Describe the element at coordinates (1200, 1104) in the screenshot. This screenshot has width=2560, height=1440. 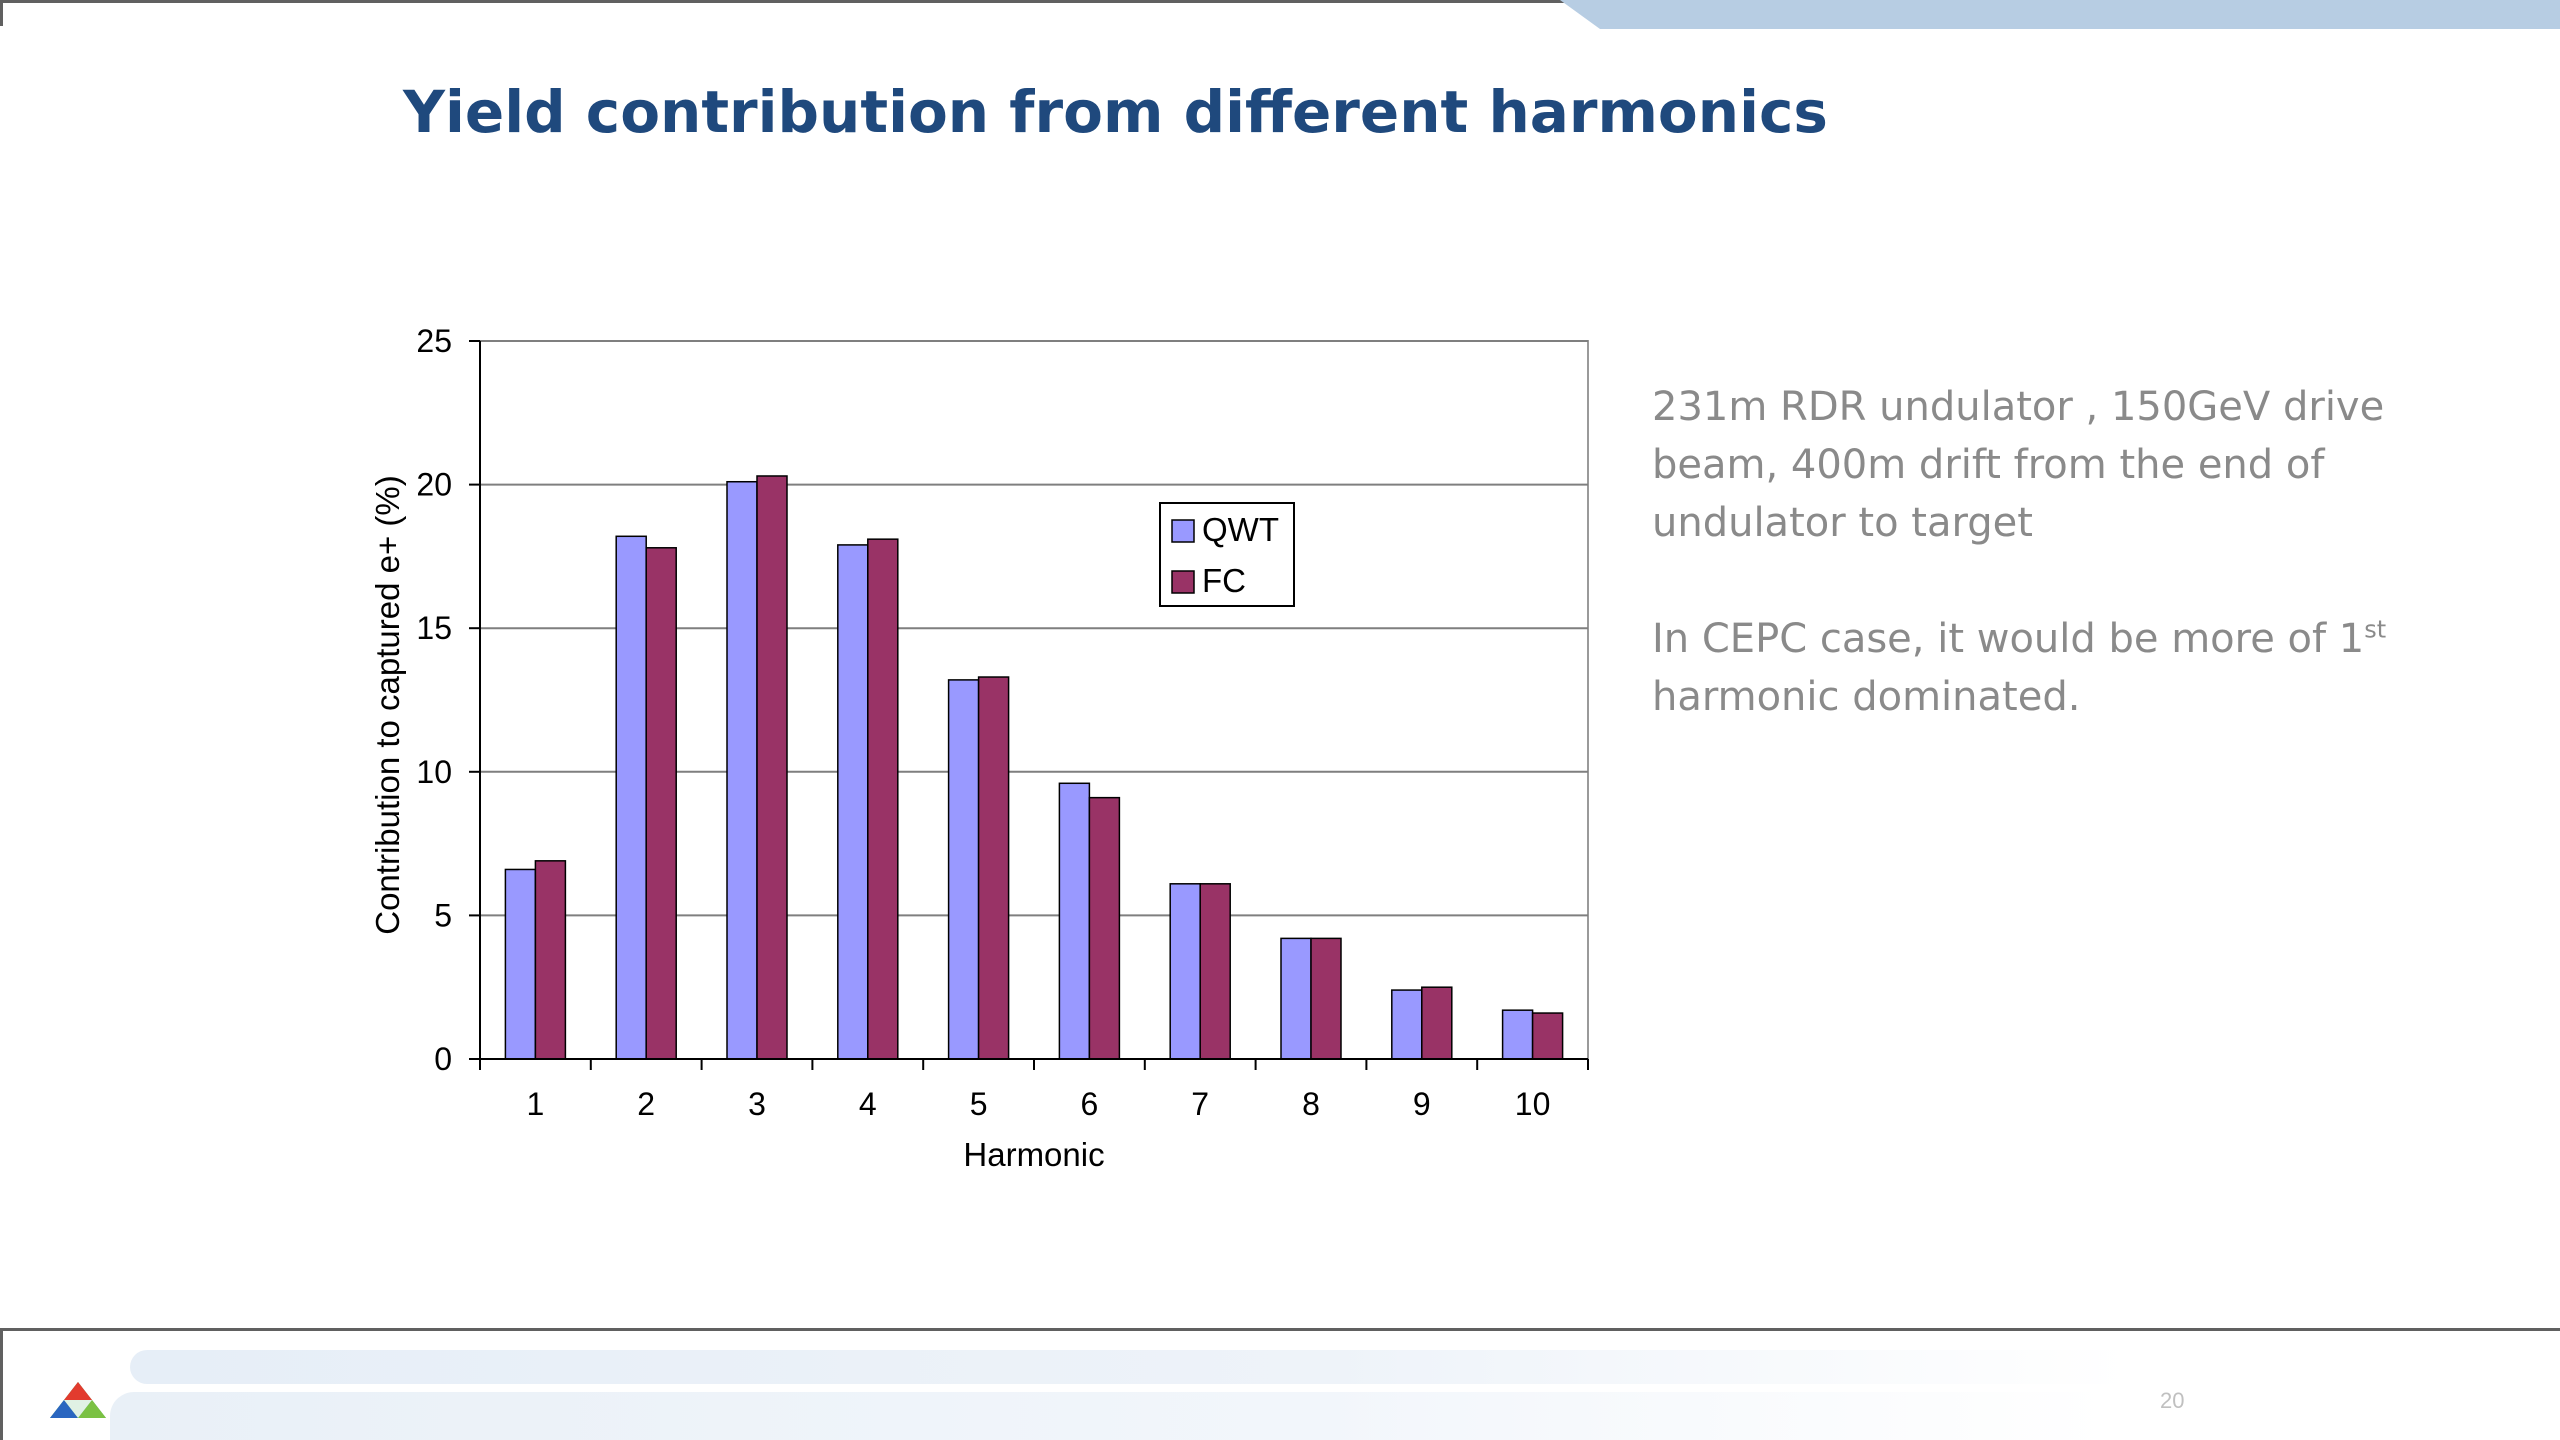
I see `x-tick-label: 7` at that location.